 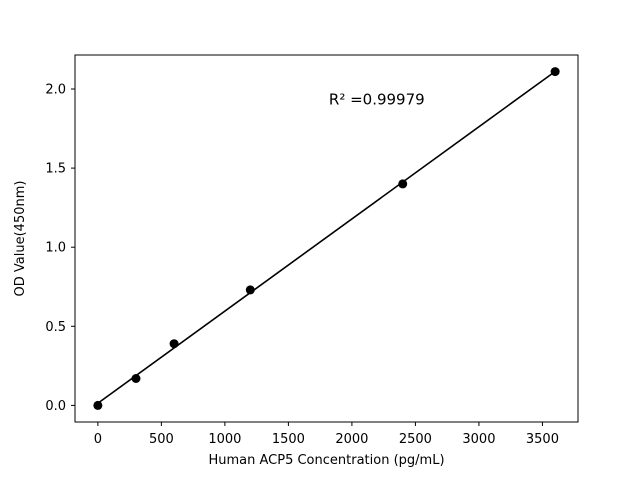 What do you see at coordinates (326, 460) in the screenshot?
I see `x-axis-label: Human ACP5 Concentration (pg/mL)` at bounding box center [326, 460].